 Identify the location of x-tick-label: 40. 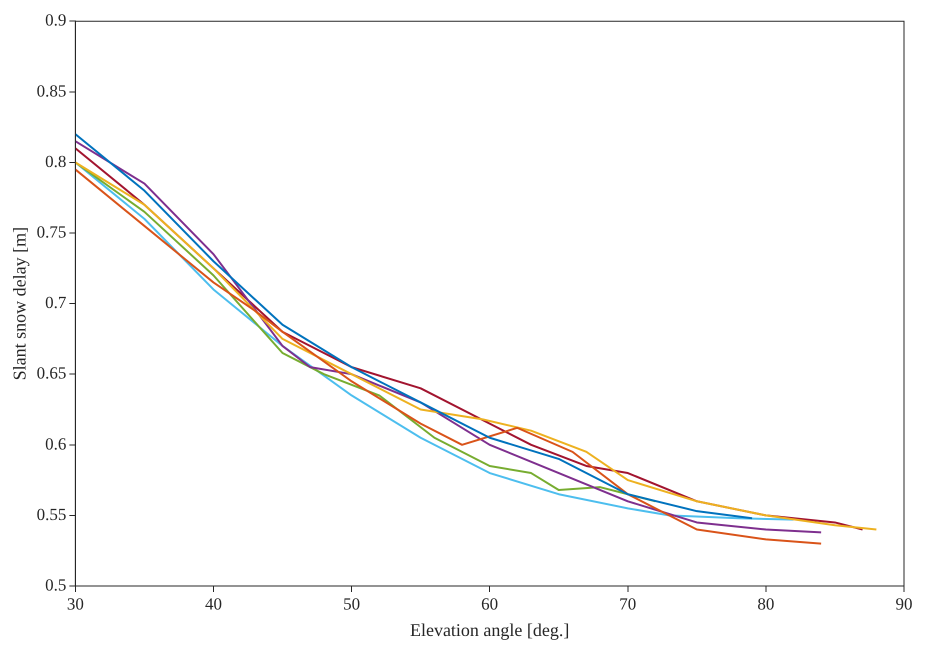
(213, 604).